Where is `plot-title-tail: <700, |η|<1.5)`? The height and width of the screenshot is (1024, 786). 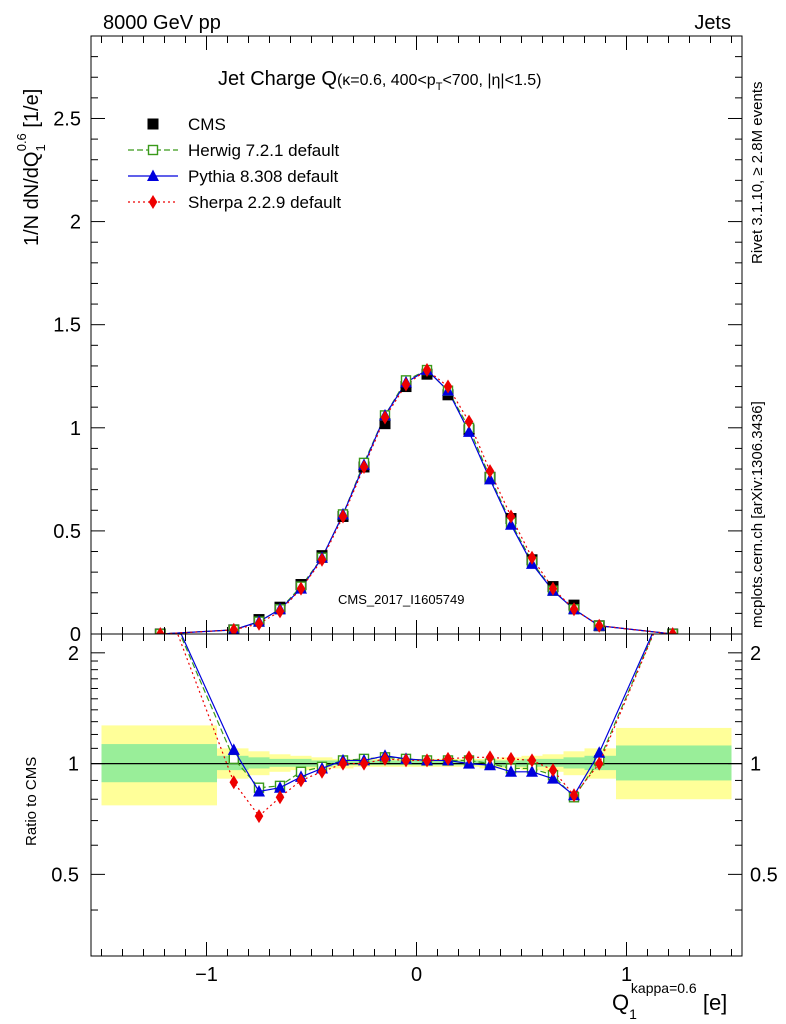 plot-title-tail: <700, |η|<1.5) is located at coordinates (491, 80).